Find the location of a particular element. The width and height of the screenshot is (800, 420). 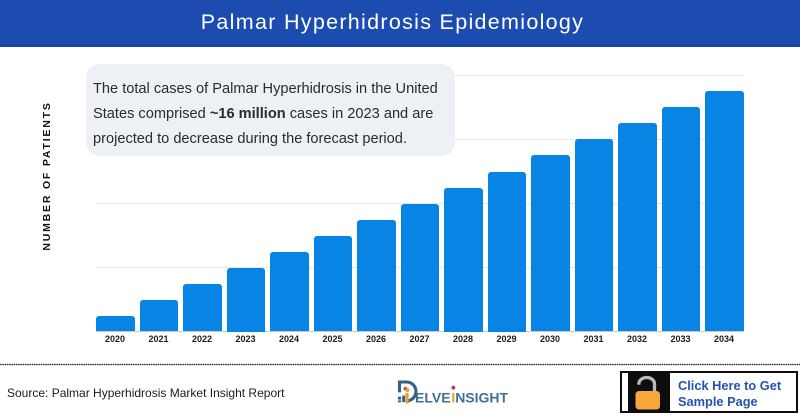

svg-text: I is located at coordinates (453, 397).